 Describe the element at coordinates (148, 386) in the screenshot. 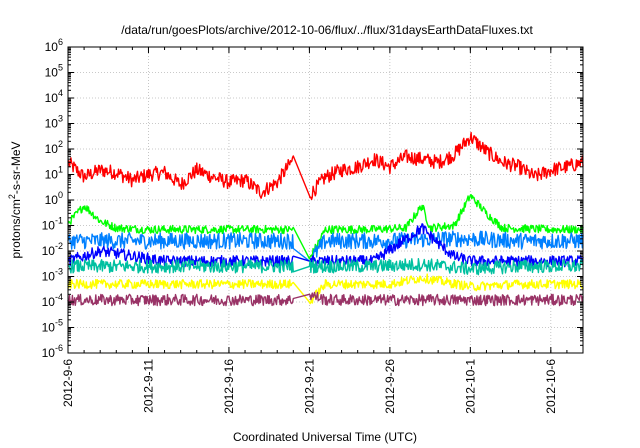

I see `x-tick-label: 2012-9-11` at that location.